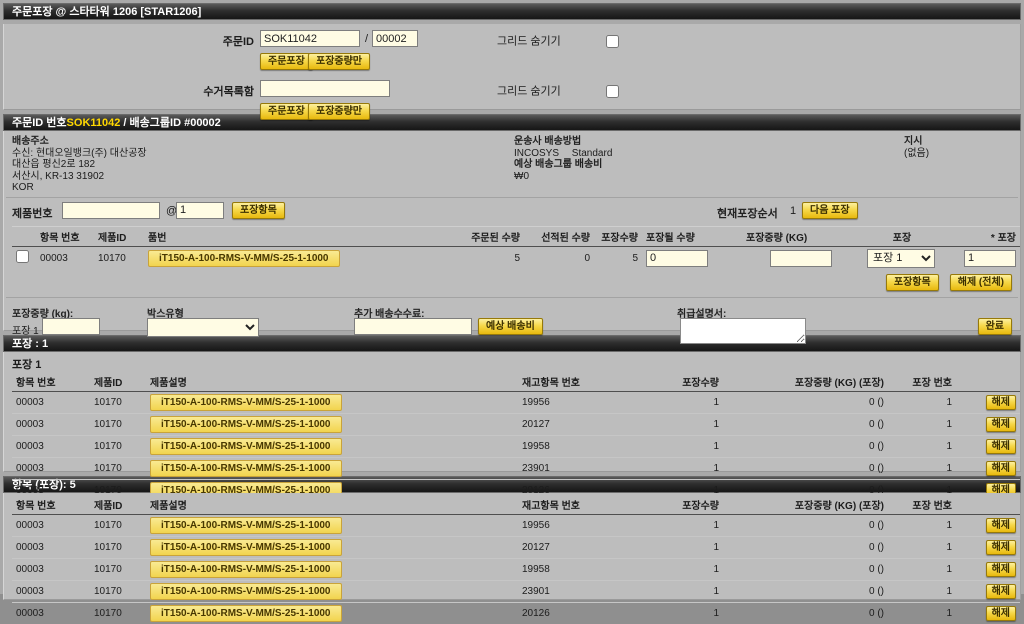  Describe the element at coordinates (981, 282) in the screenshot. I see `remove-all-button: 해제 (전체)` at that location.